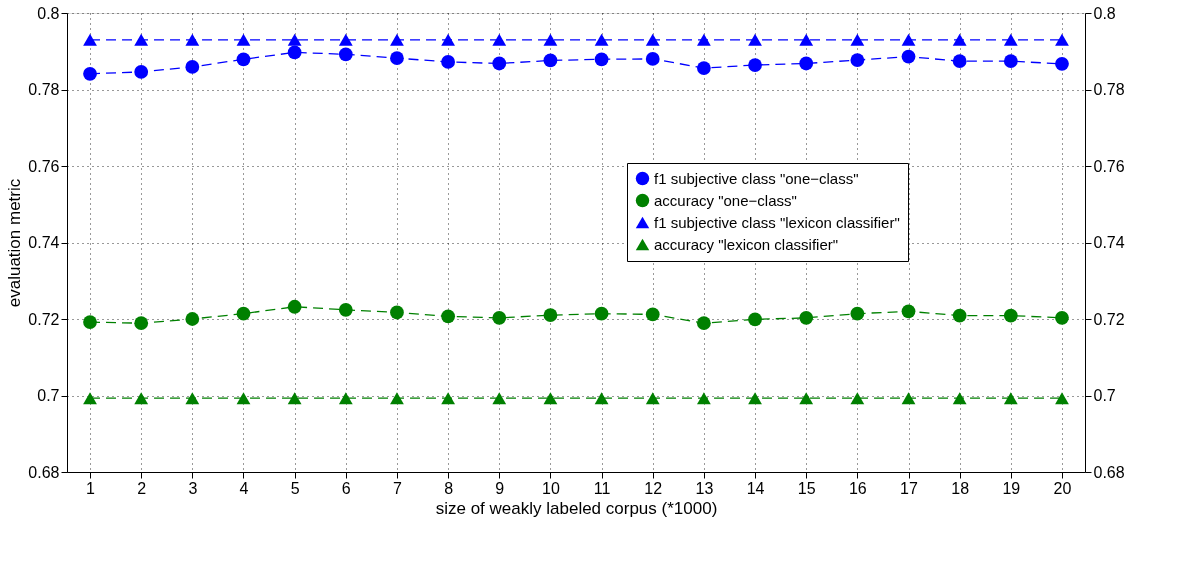 The image size is (1194, 566). Describe the element at coordinates (1109, 89) in the screenshot. I see `y2-tick-label: 0.78` at that location.